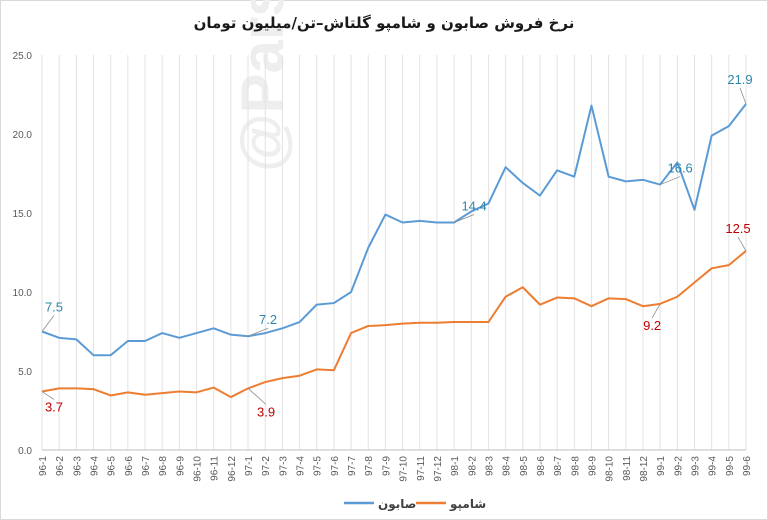  What do you see at coordinates (318, 466) in the screenshot?
I see `x-tick-label: 97-5` at bounding box center [318, 466].